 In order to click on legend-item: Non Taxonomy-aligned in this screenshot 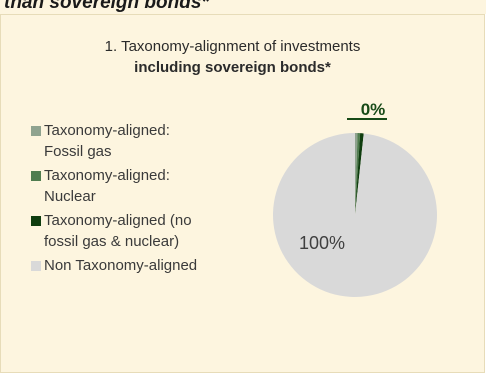, I will do `click(157, 265)`.